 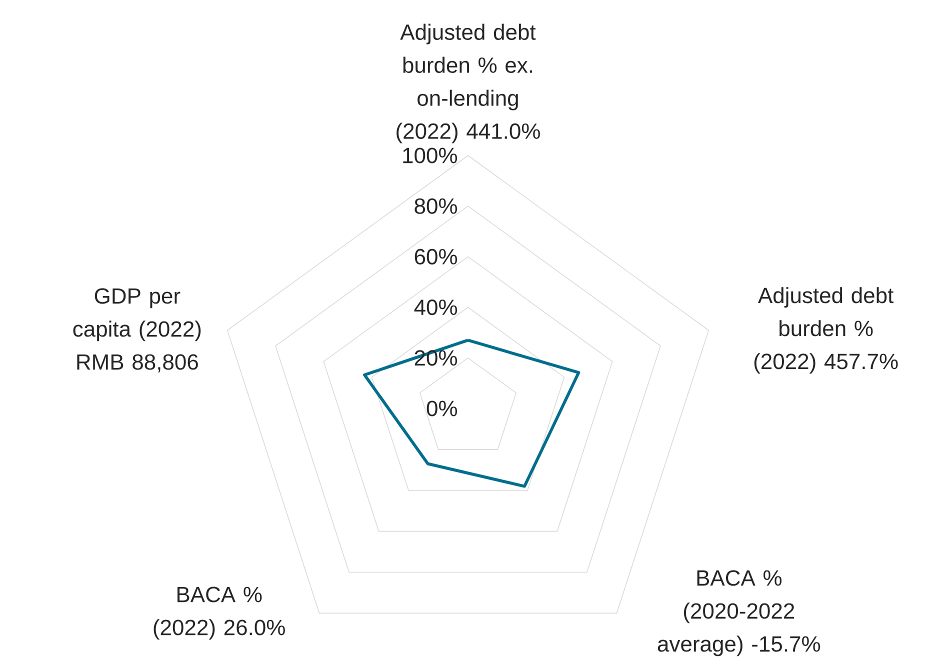 What do you see at coordinates (436, 206) in the screenshot?
I see `y-tick-label: 80%` at bounding box center [436, 206].